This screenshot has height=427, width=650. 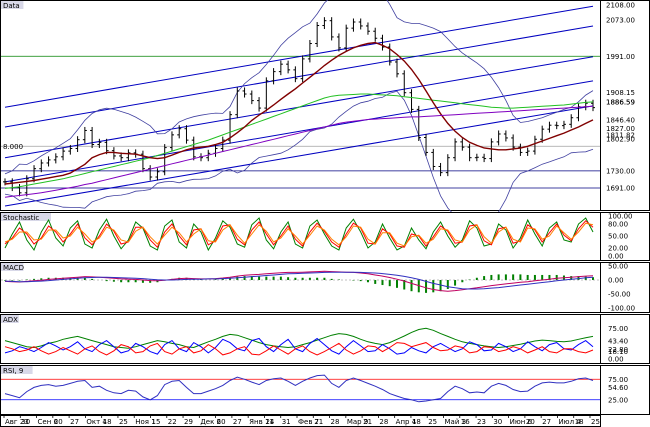 I want to click on panel-title: RSI, 9, so click(x=13, y=371).